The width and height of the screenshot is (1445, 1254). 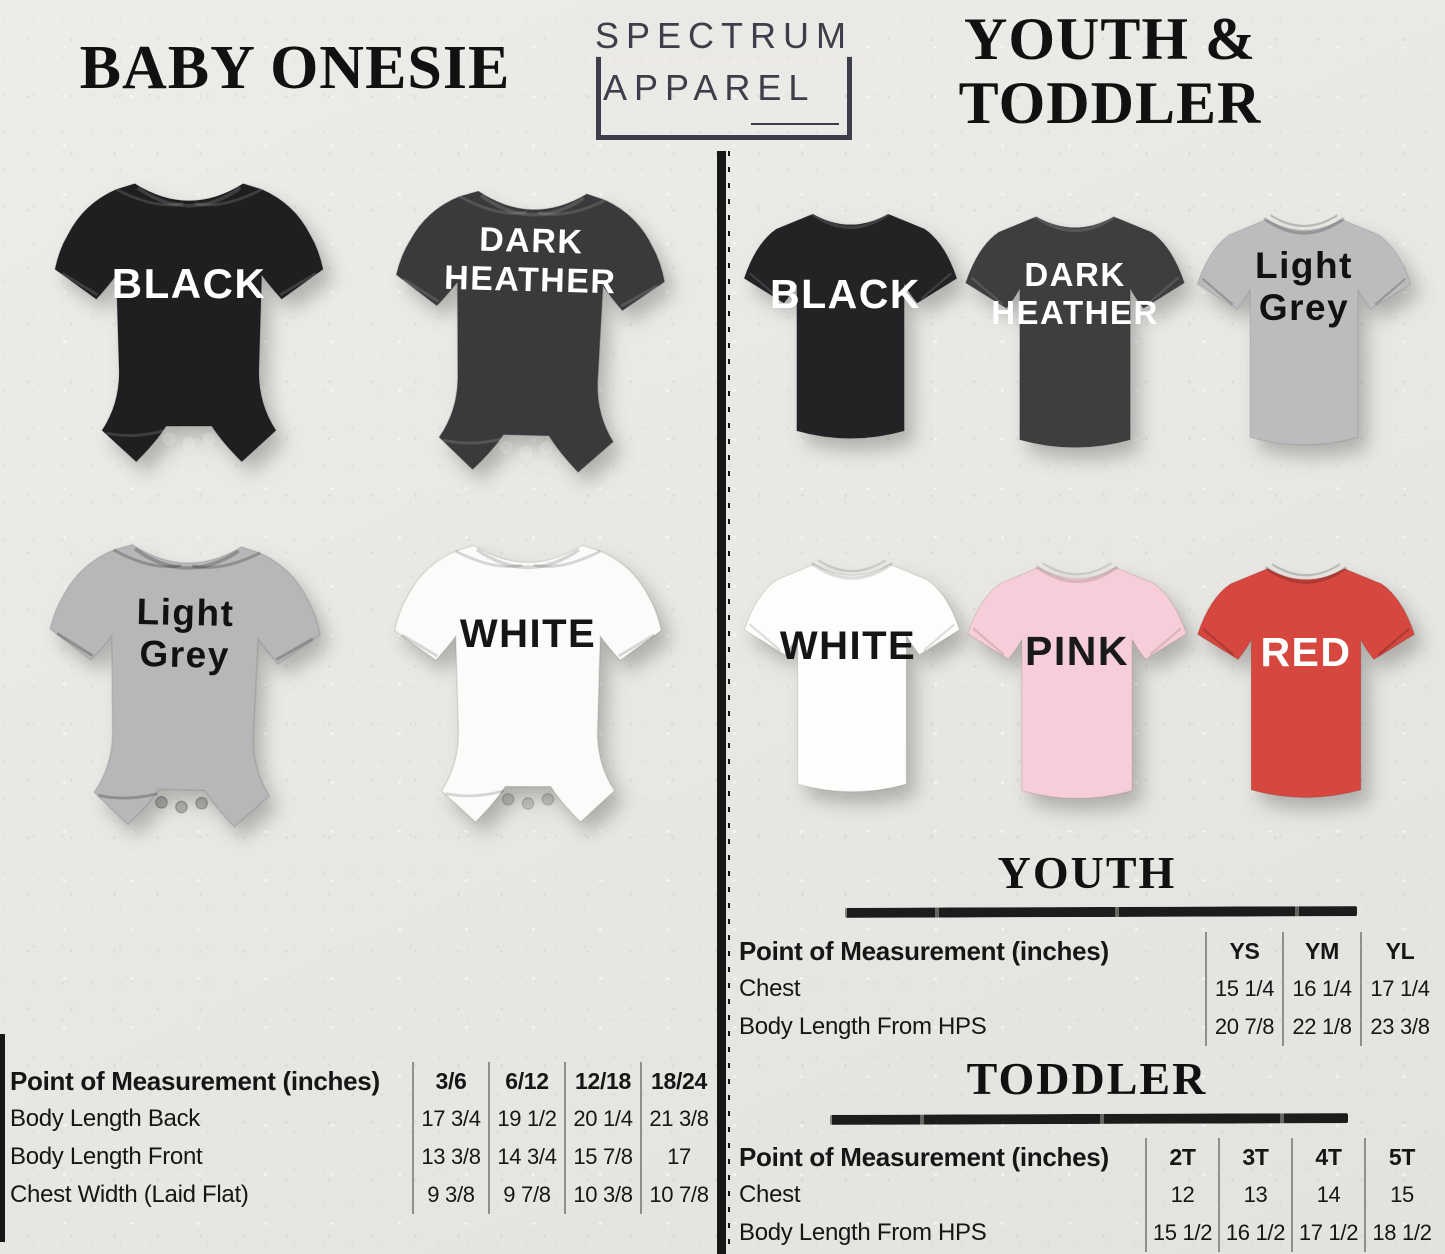 I want to click on baby-onesie-white: WHITE, so click(x=528, y=683).